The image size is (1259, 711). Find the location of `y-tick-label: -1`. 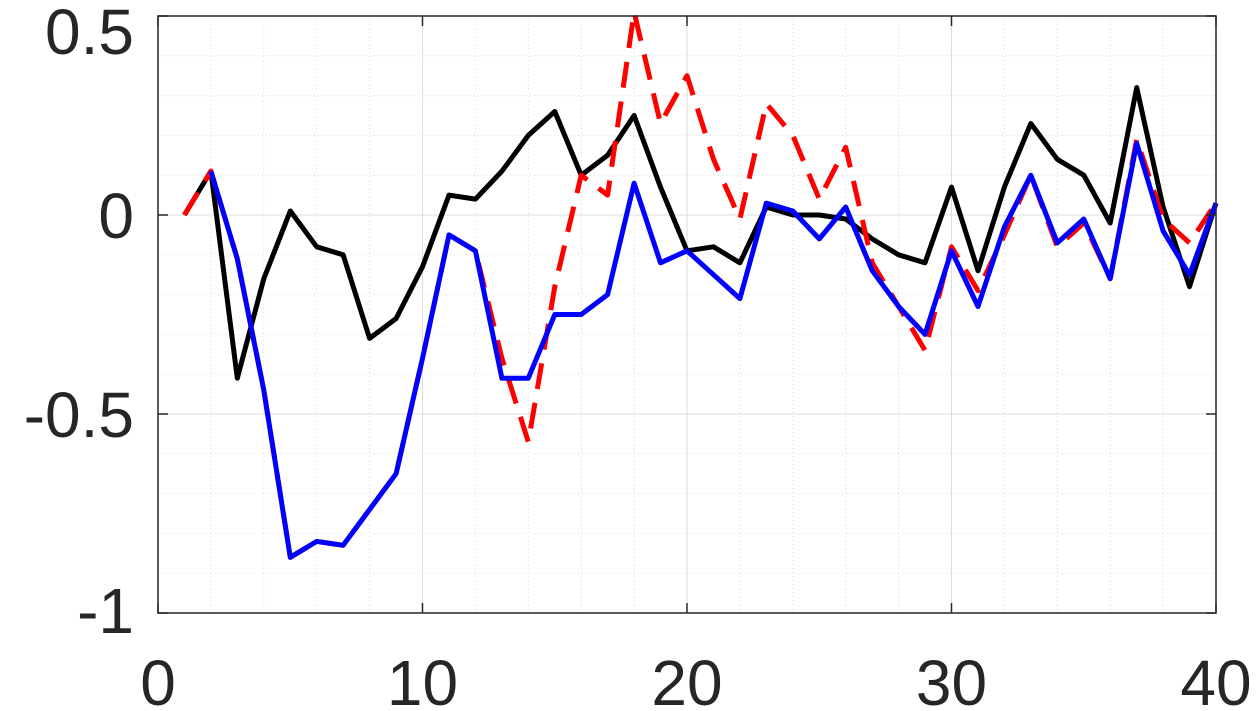

y-tick-label: -1 is located at coordinates (105, 611).